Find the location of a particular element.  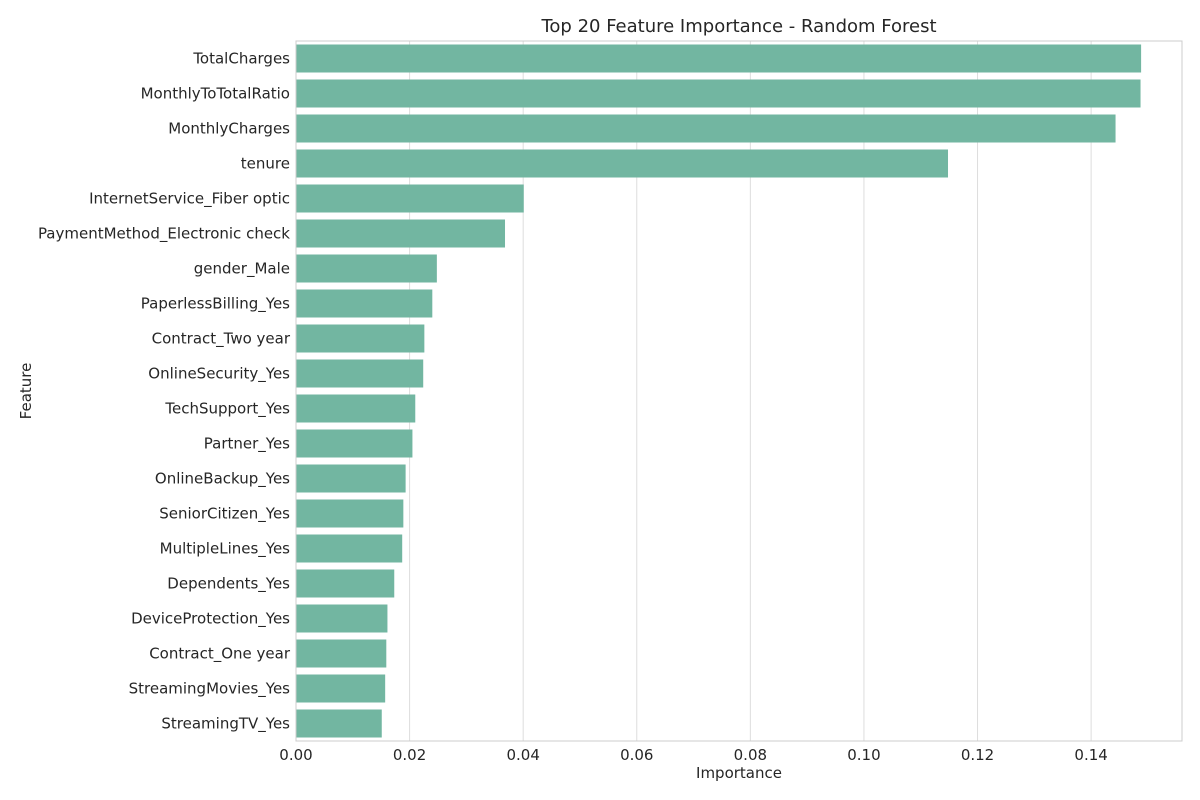

y-tick-label: InternetService_Fiber optic is located at coordinates (189, 199).